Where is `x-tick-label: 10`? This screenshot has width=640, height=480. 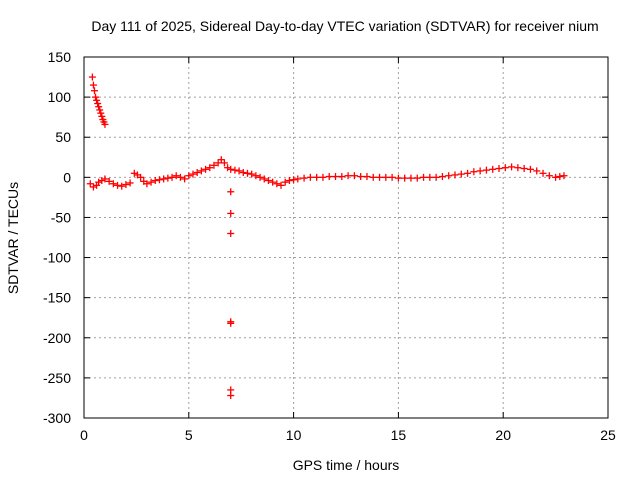
x-tick-label: 10 is located at coordinates (294, 435).